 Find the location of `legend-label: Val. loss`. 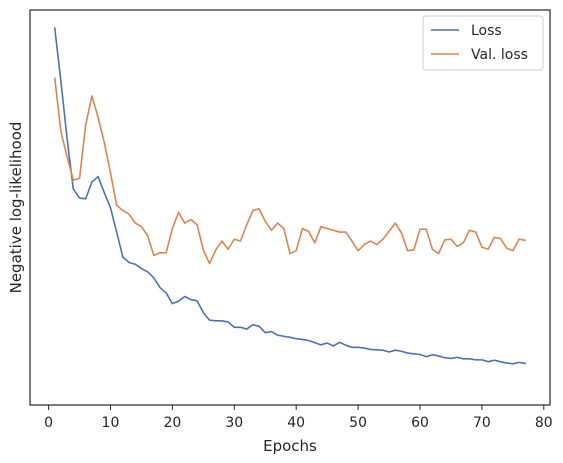

legend-label: Val. loss is located at coordinates (499, 55).